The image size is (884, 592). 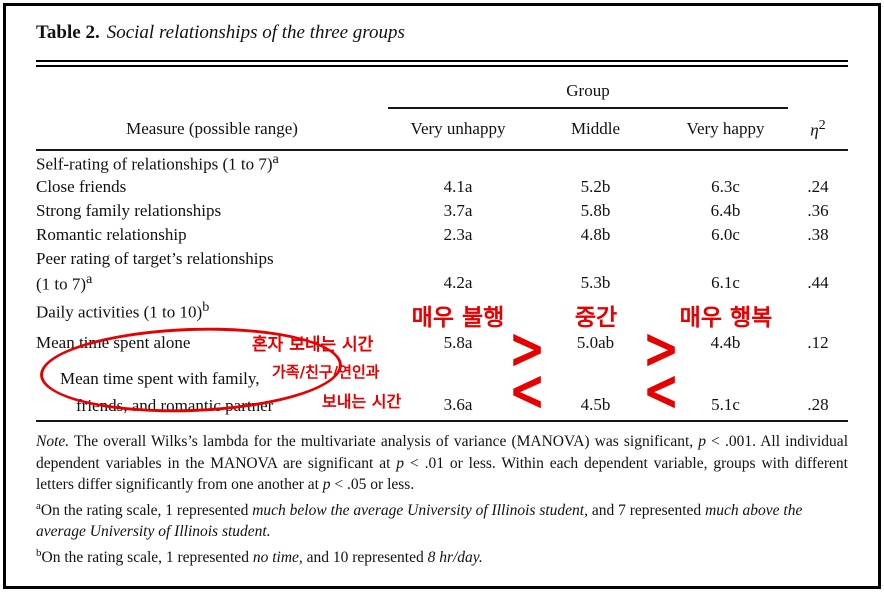 I want to click on column-header-very-unhappy: Very unhappy, so click(x=458, y=129).